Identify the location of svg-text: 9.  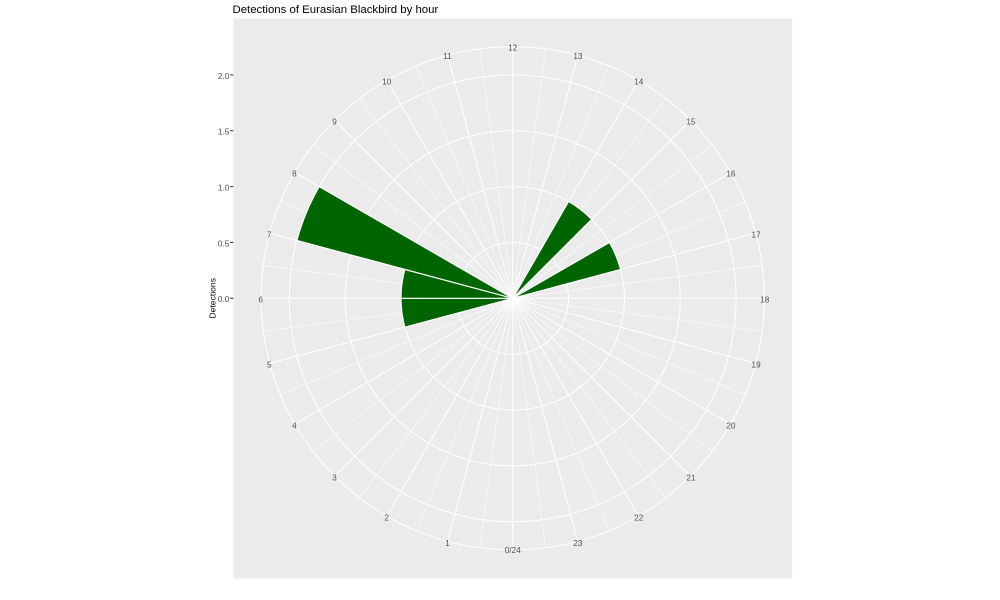
(334, 121).